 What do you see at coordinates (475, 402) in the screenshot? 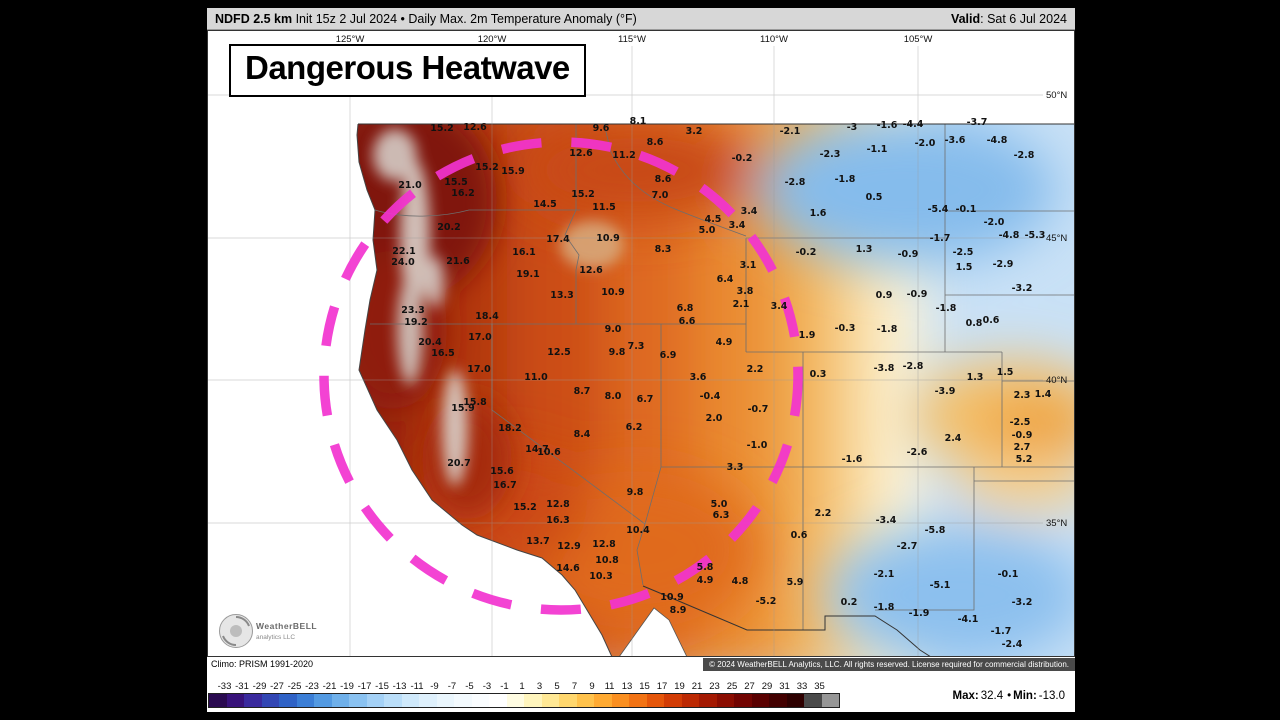
I see `temp-anomaly-value: 15.8` at bounding box center [475, 402].